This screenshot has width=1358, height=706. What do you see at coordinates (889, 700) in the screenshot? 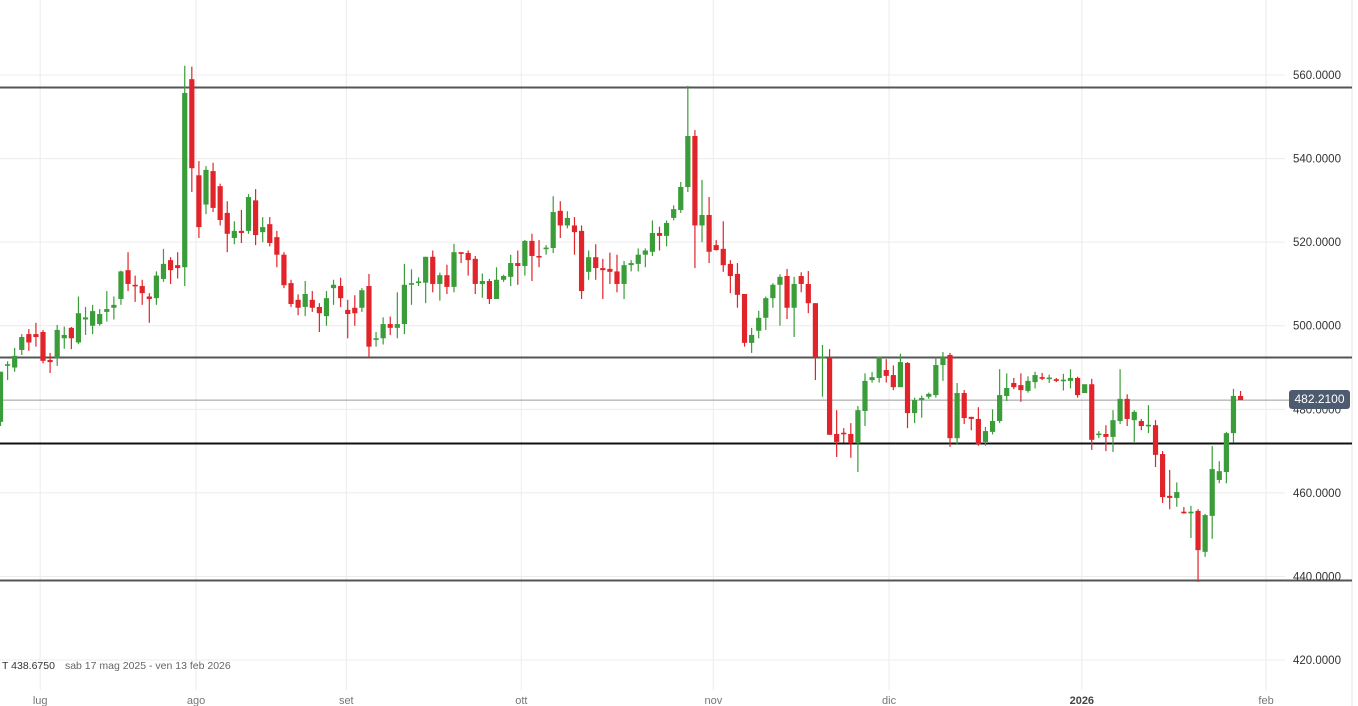
I see `x-tick-label: dic` at bounding box center [889, 700].